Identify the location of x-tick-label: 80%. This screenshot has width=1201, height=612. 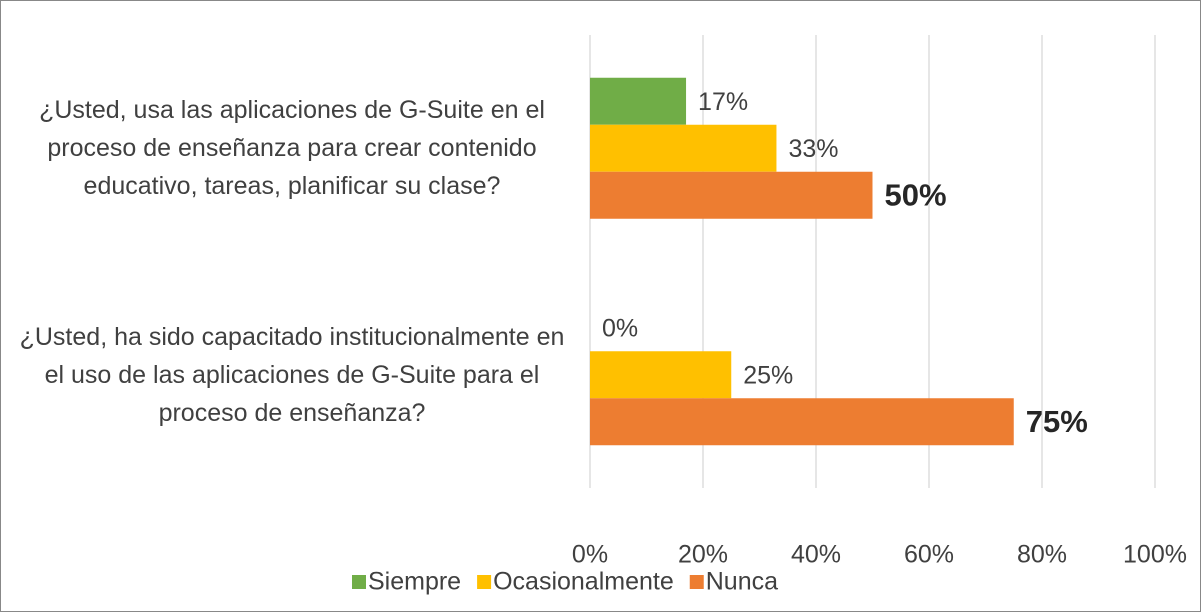
(1042, 555).